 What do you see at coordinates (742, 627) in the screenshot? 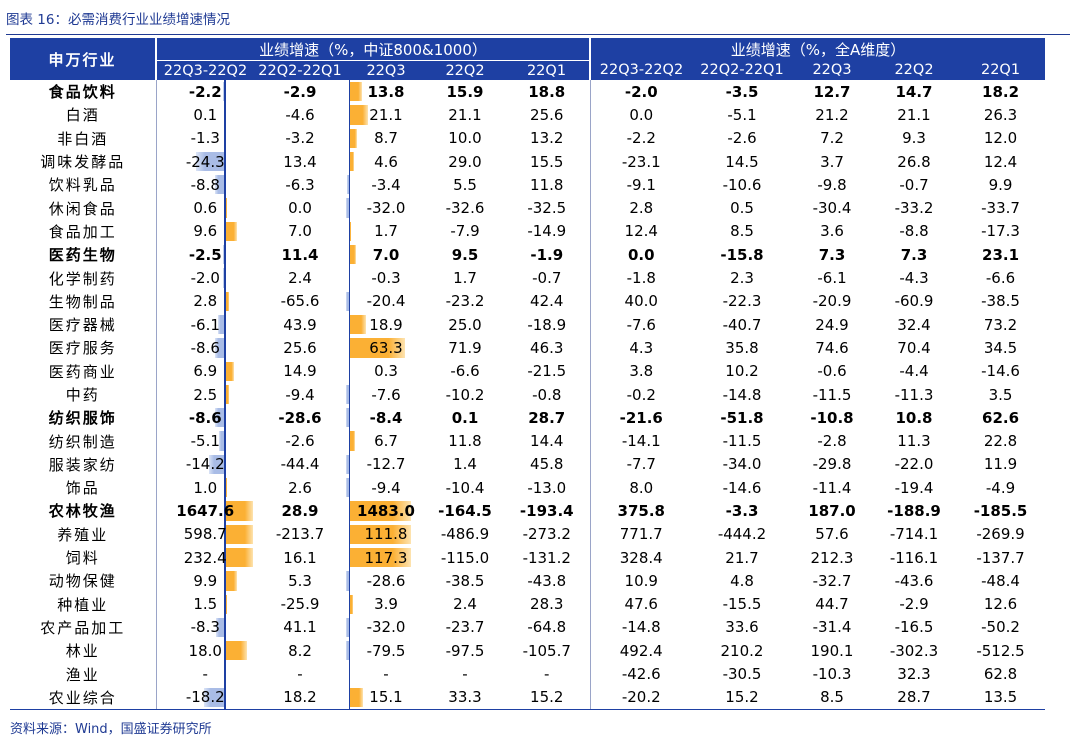
I see `cell-value: 33.6` at bounding box center [742, 627].